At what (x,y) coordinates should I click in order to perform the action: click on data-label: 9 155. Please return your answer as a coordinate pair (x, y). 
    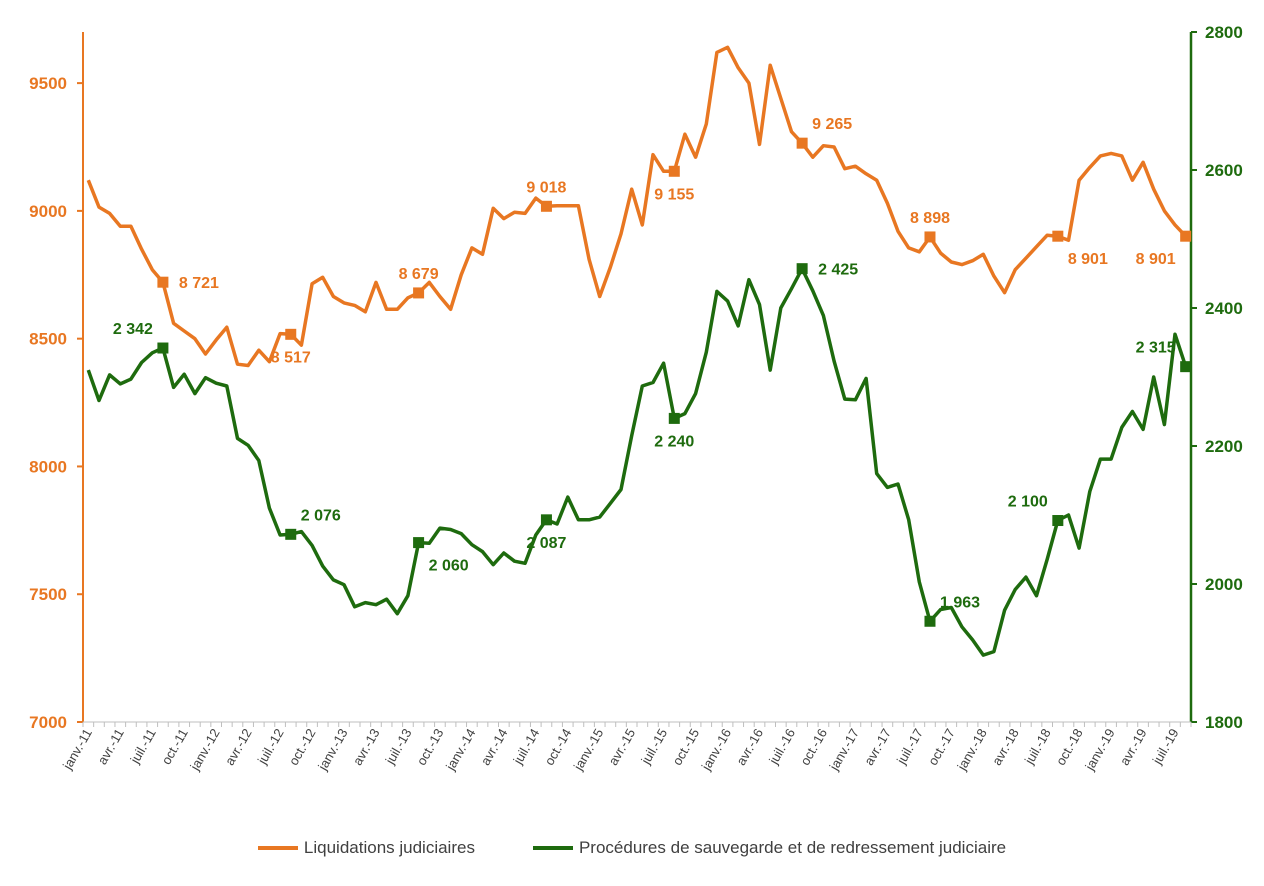
    Looking at the image, I should click on (674, 194).